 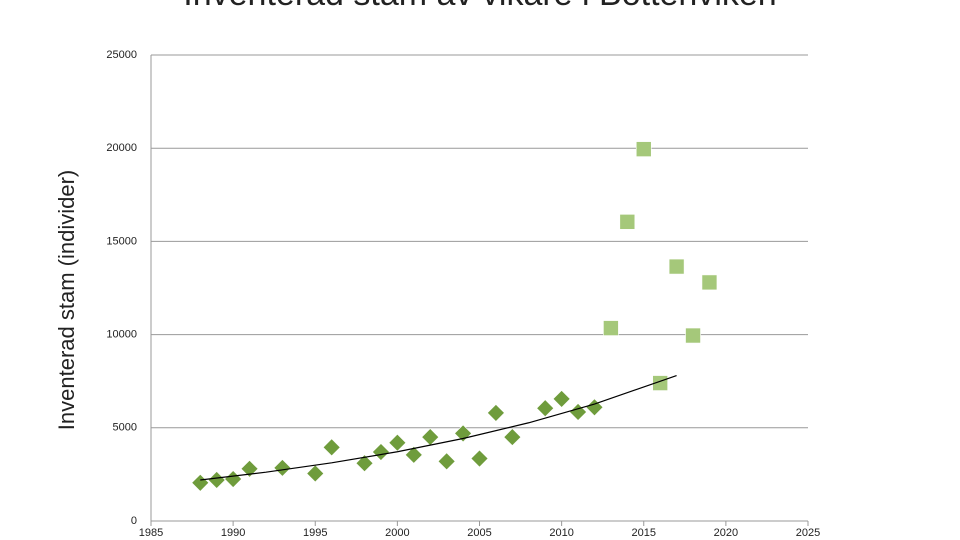 What do you see at coordinates (644, 533) in the screenshot?
I see `x-tick-label: 2015` at bounding box center [644, 533].